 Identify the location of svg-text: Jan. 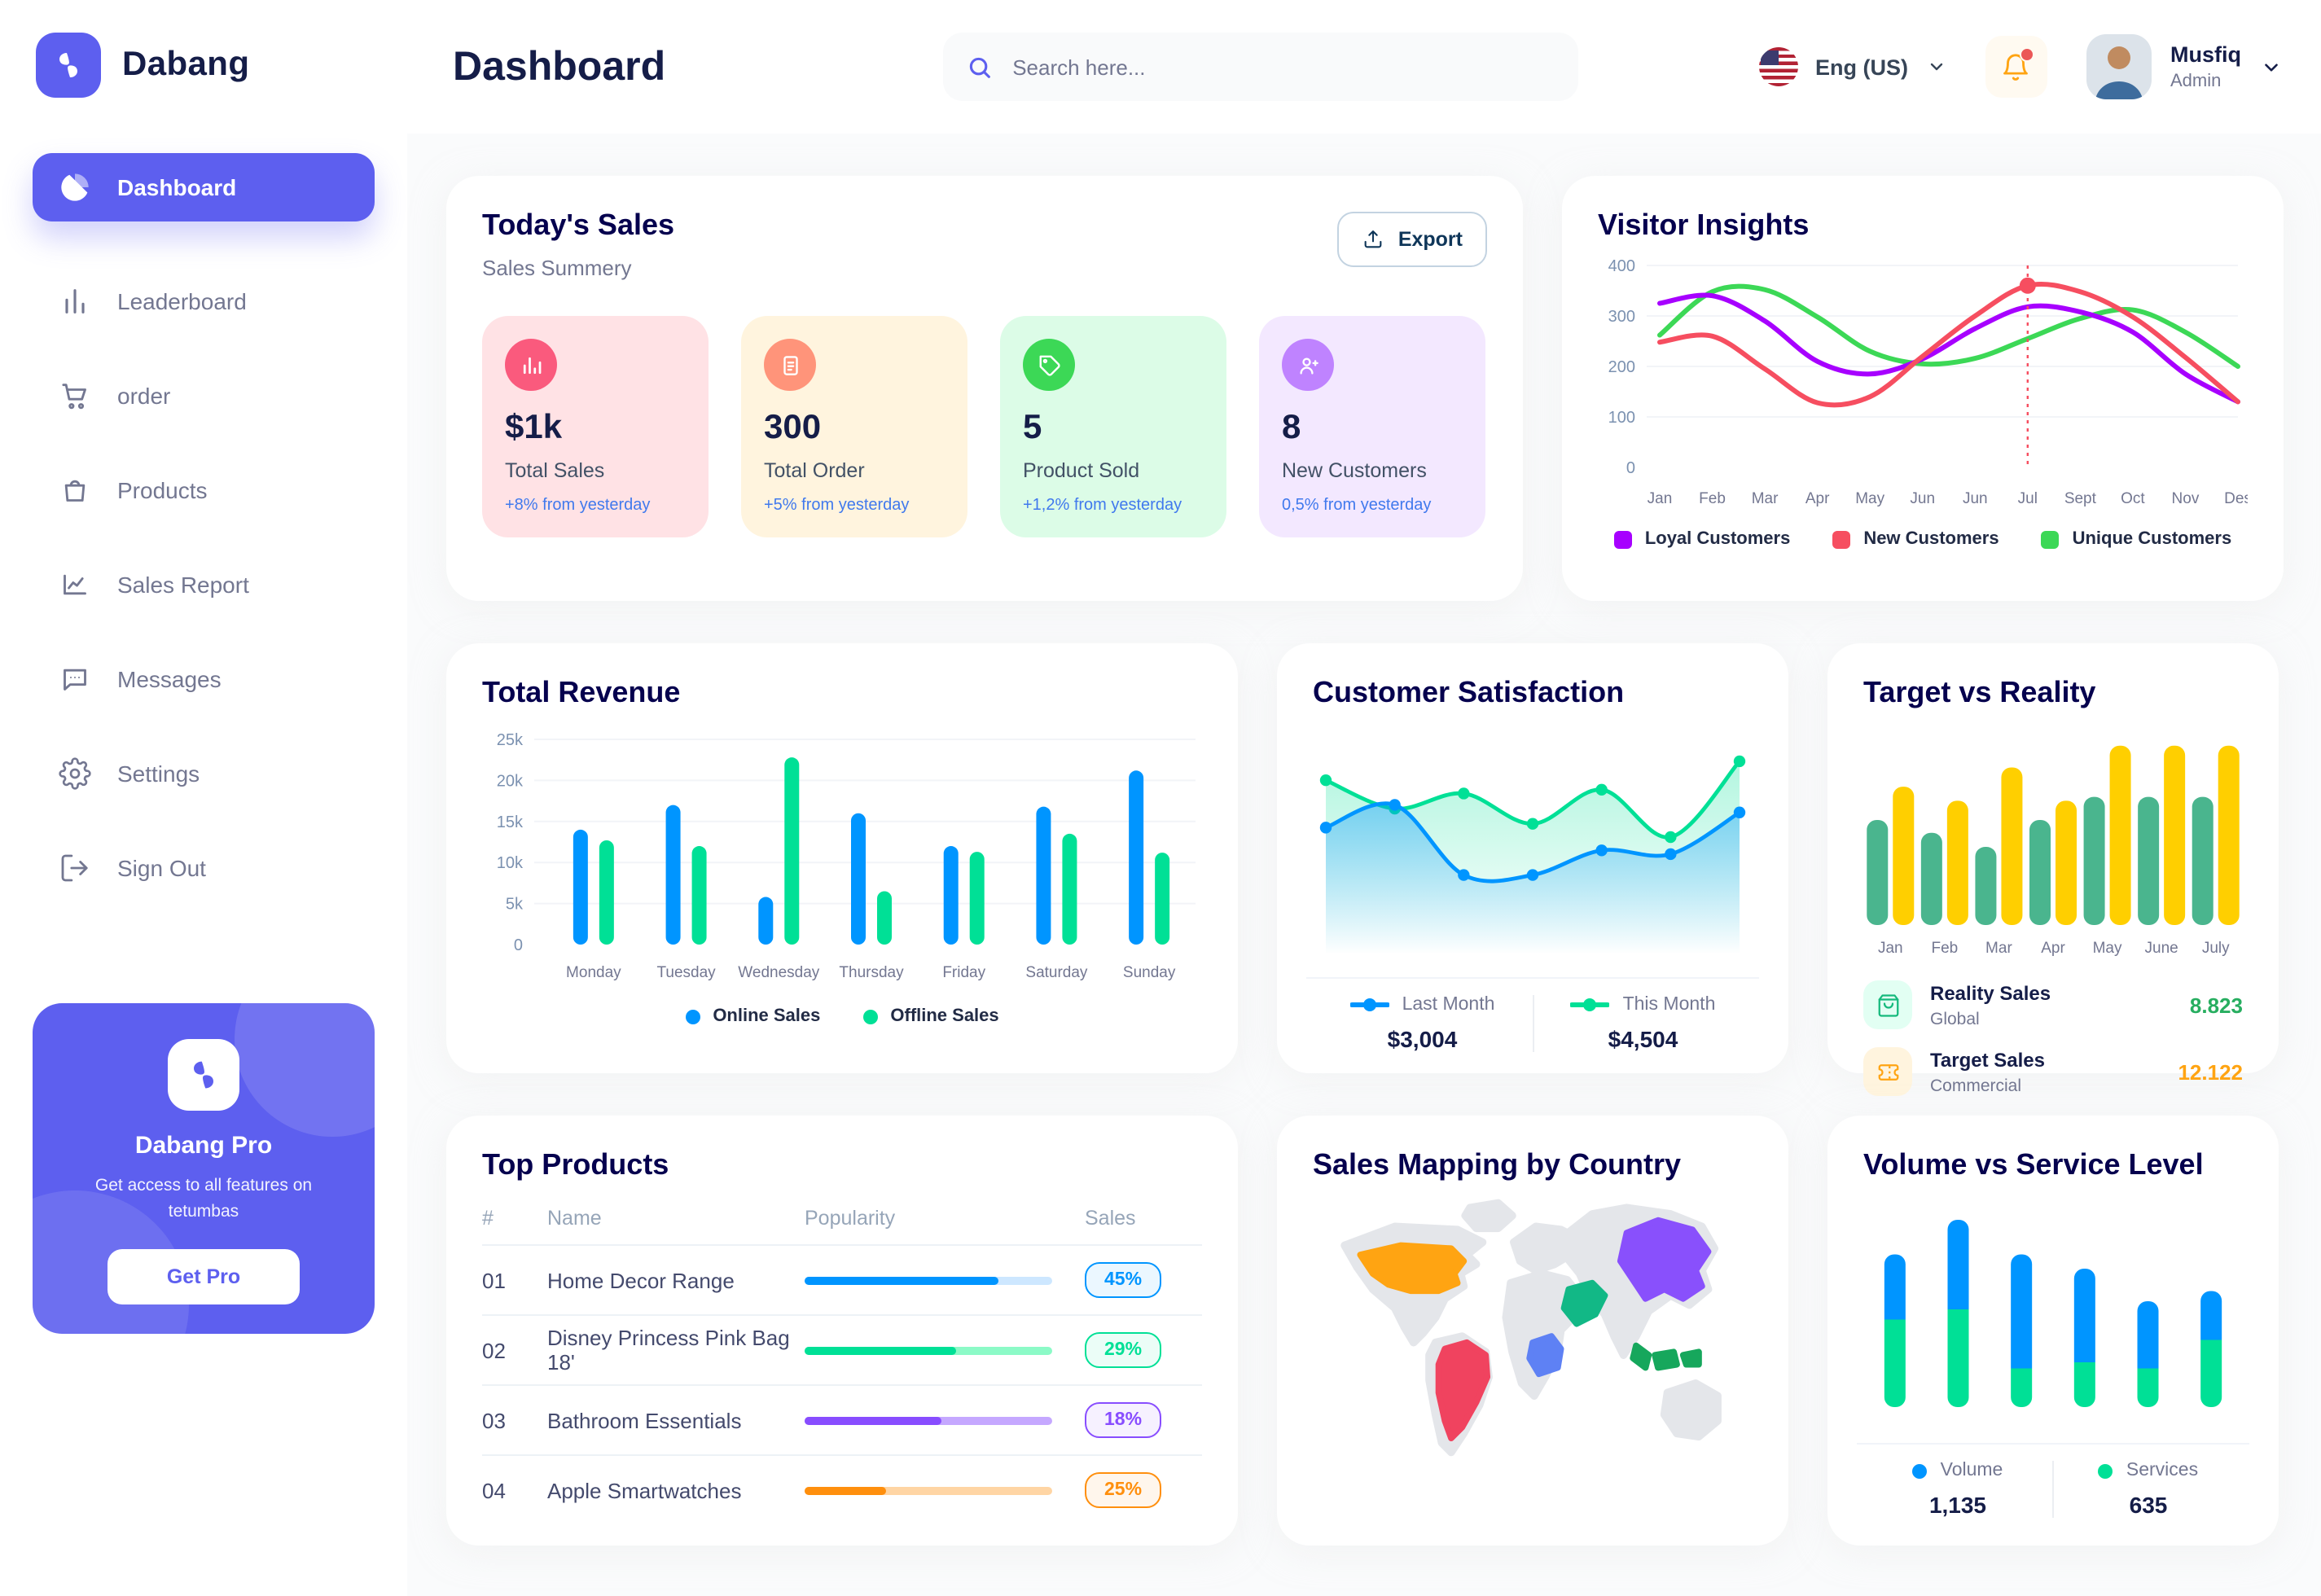
(1890, 948).